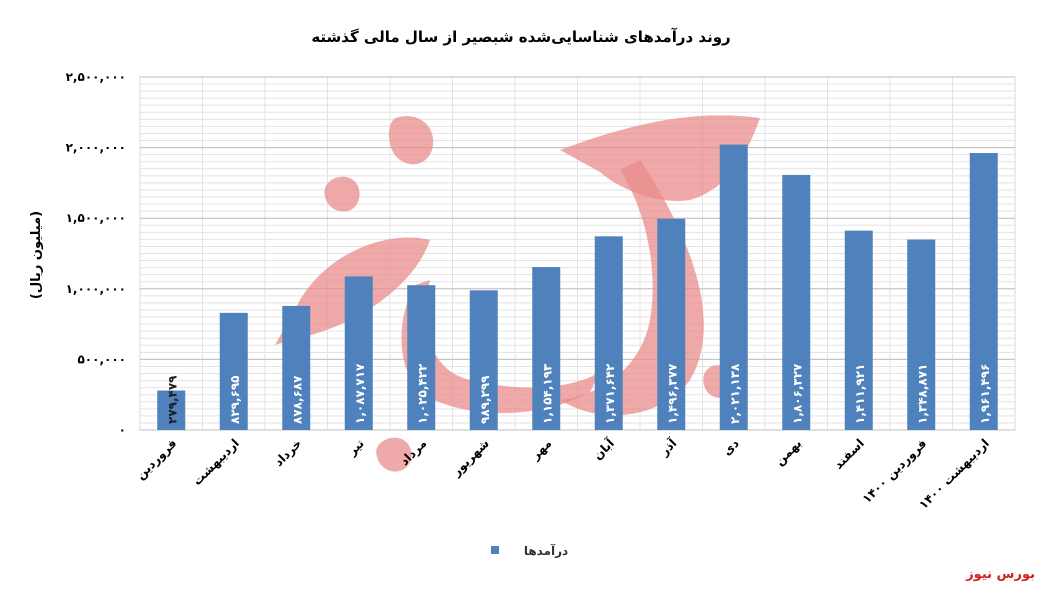 Image resolution: width=1043 pixels, height=590 pixels. I want to click on legend: درآمدها, so click(529, 550).